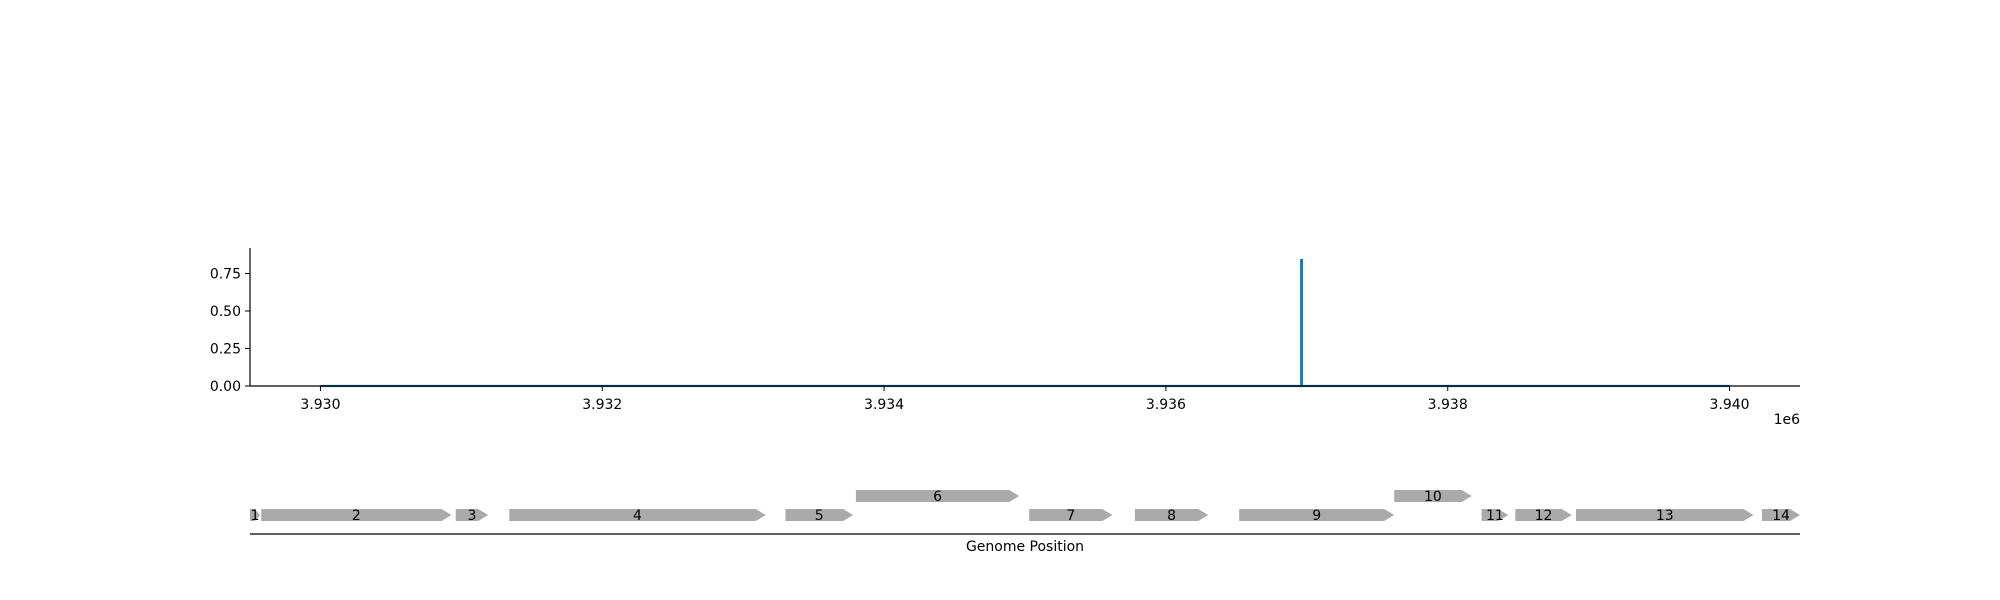 This screenshot has height=600, width=2000. I want to click on gene-12: 12, so click(1543, 516).